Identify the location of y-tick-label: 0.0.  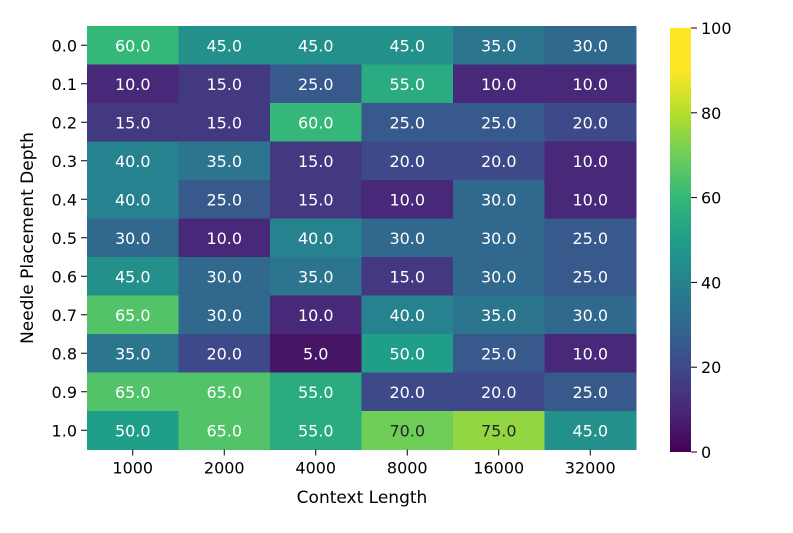
(64, 45).